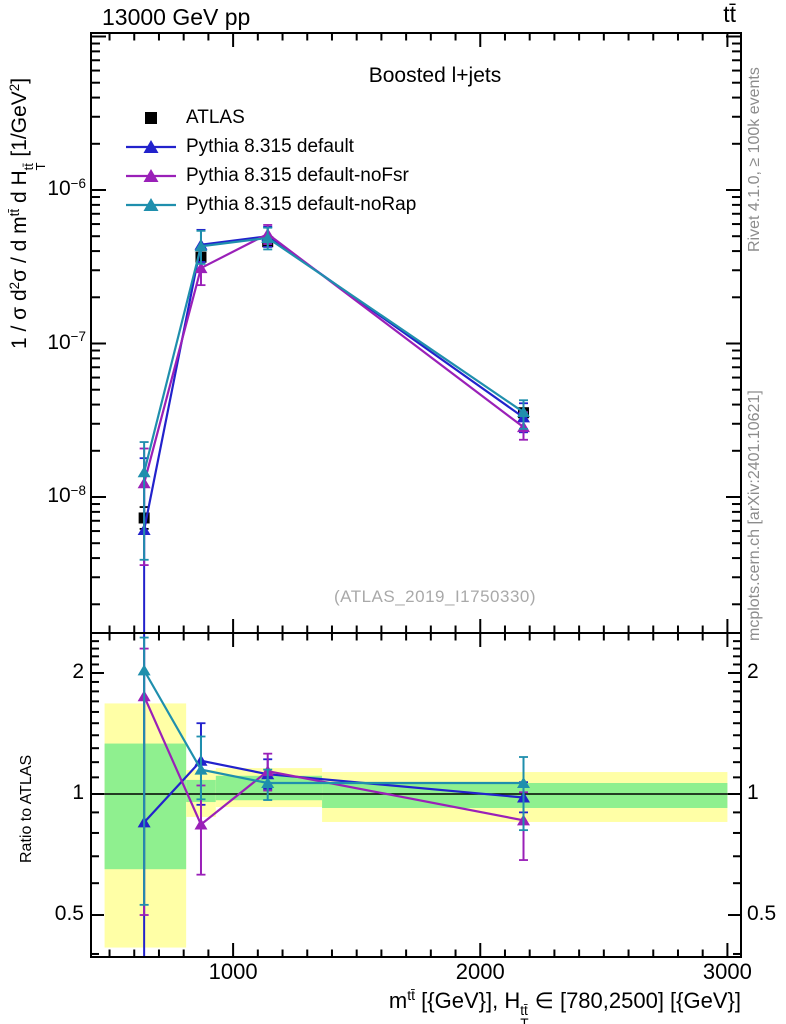  Describe the element at coordinates (435, 596) in the screenshot. I see `analysis-watermark: (ATLAS_2019_I1750330)` at that location.